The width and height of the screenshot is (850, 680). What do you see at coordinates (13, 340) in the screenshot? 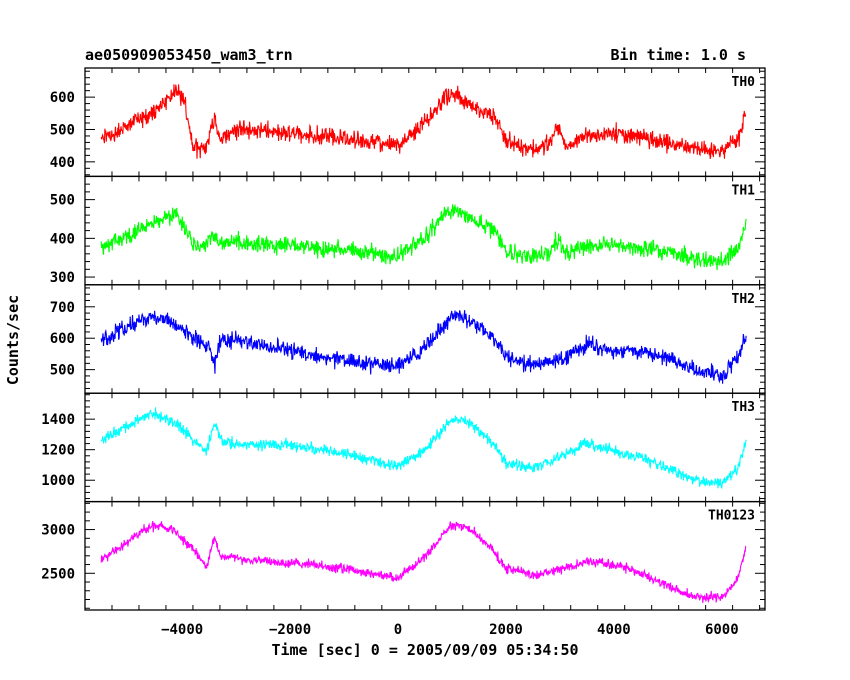
I see `y-axis-label: Counts/sec` at bounding box center [13, 340].